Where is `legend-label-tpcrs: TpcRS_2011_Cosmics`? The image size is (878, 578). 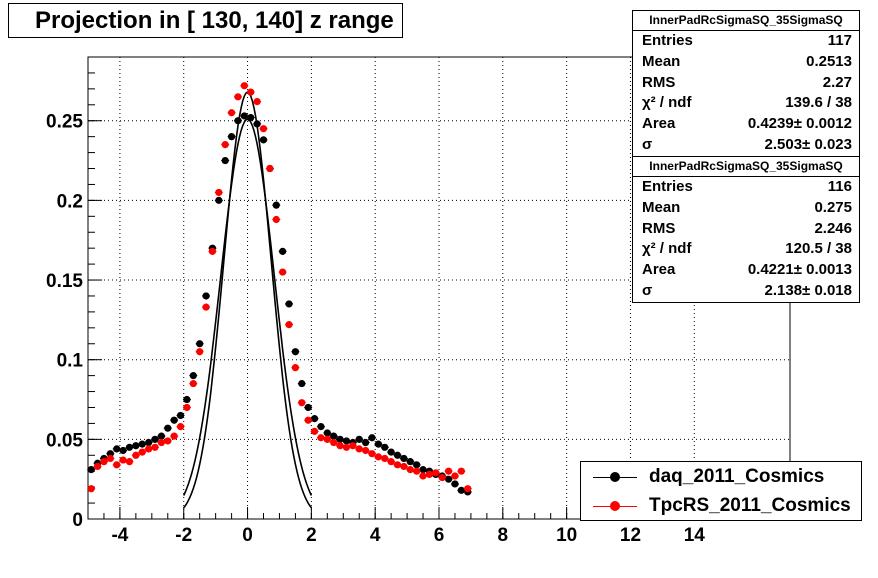 legend-label-tpcrs: TpcRS_2011_Cosmics is located at coordinates (750, 505).